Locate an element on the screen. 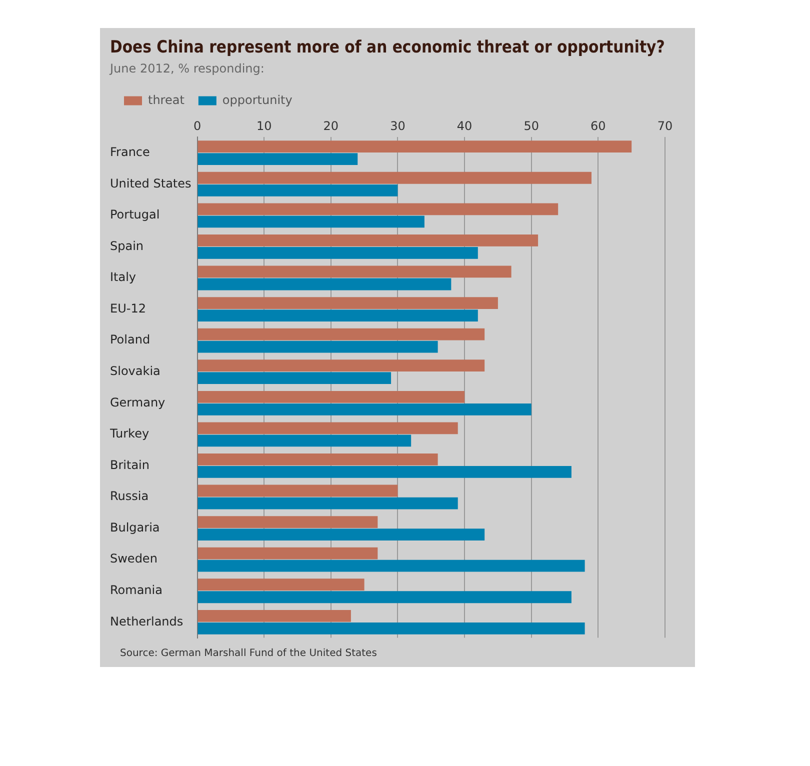 The width and height of the screenshot is (810, 766). y-tick-label: Italy is located at coordinates (123, 277).